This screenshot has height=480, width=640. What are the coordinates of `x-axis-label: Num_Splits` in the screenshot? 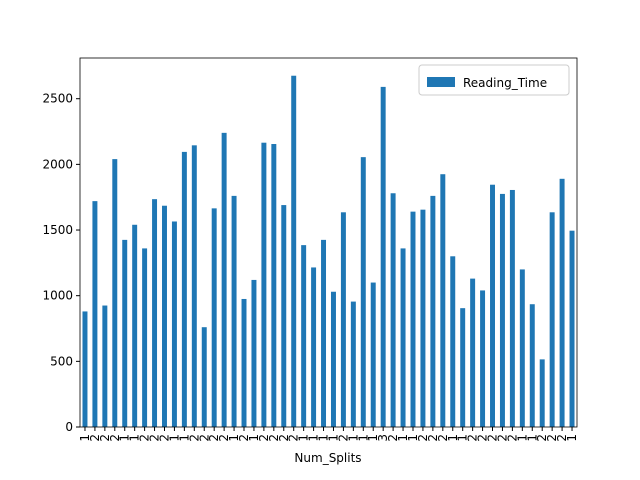 It's located at (327, 458).